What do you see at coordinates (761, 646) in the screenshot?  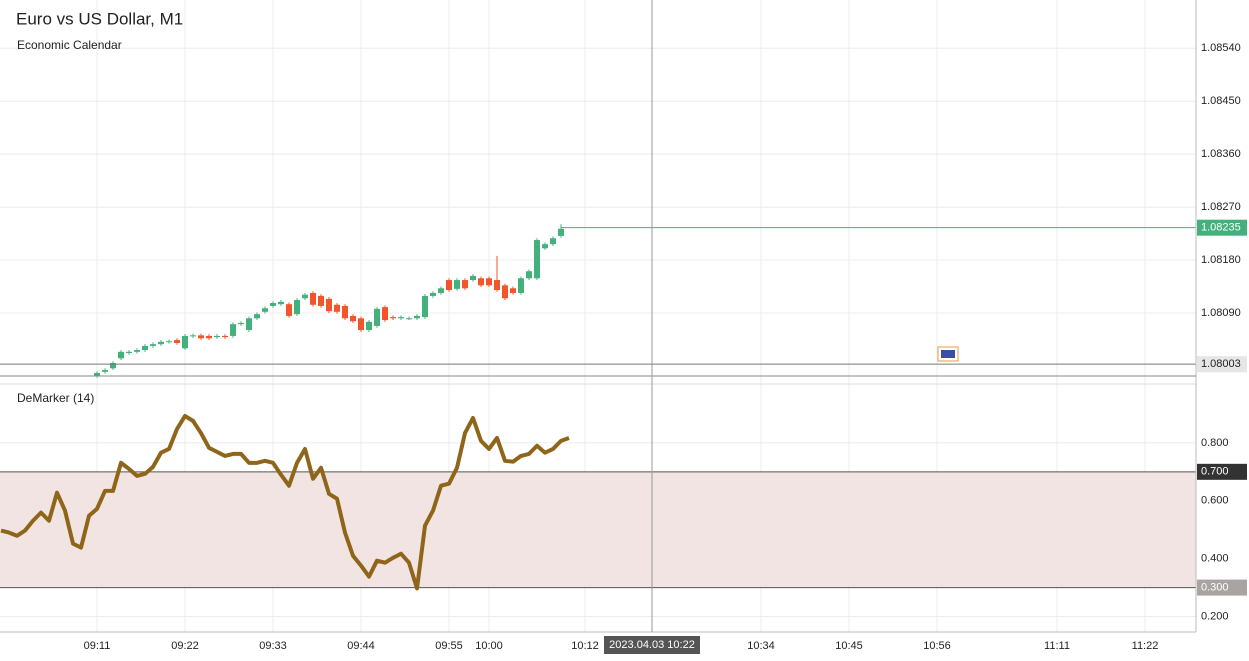 I see `x-tick-label: 10:34` at bounding box center [761, 646].